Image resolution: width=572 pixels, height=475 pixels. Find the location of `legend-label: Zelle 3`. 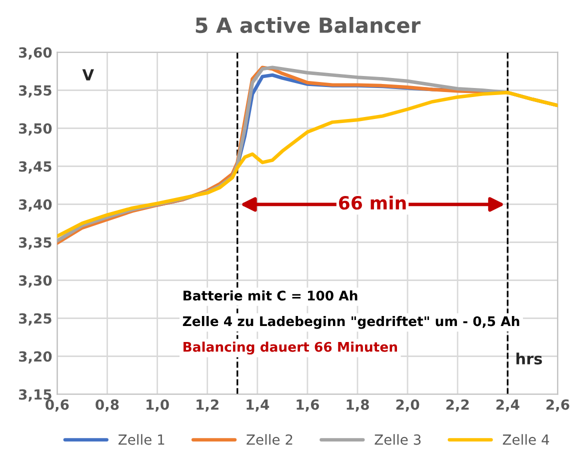

legend-label: Zelle 3 is located at coordinates (397, 439).